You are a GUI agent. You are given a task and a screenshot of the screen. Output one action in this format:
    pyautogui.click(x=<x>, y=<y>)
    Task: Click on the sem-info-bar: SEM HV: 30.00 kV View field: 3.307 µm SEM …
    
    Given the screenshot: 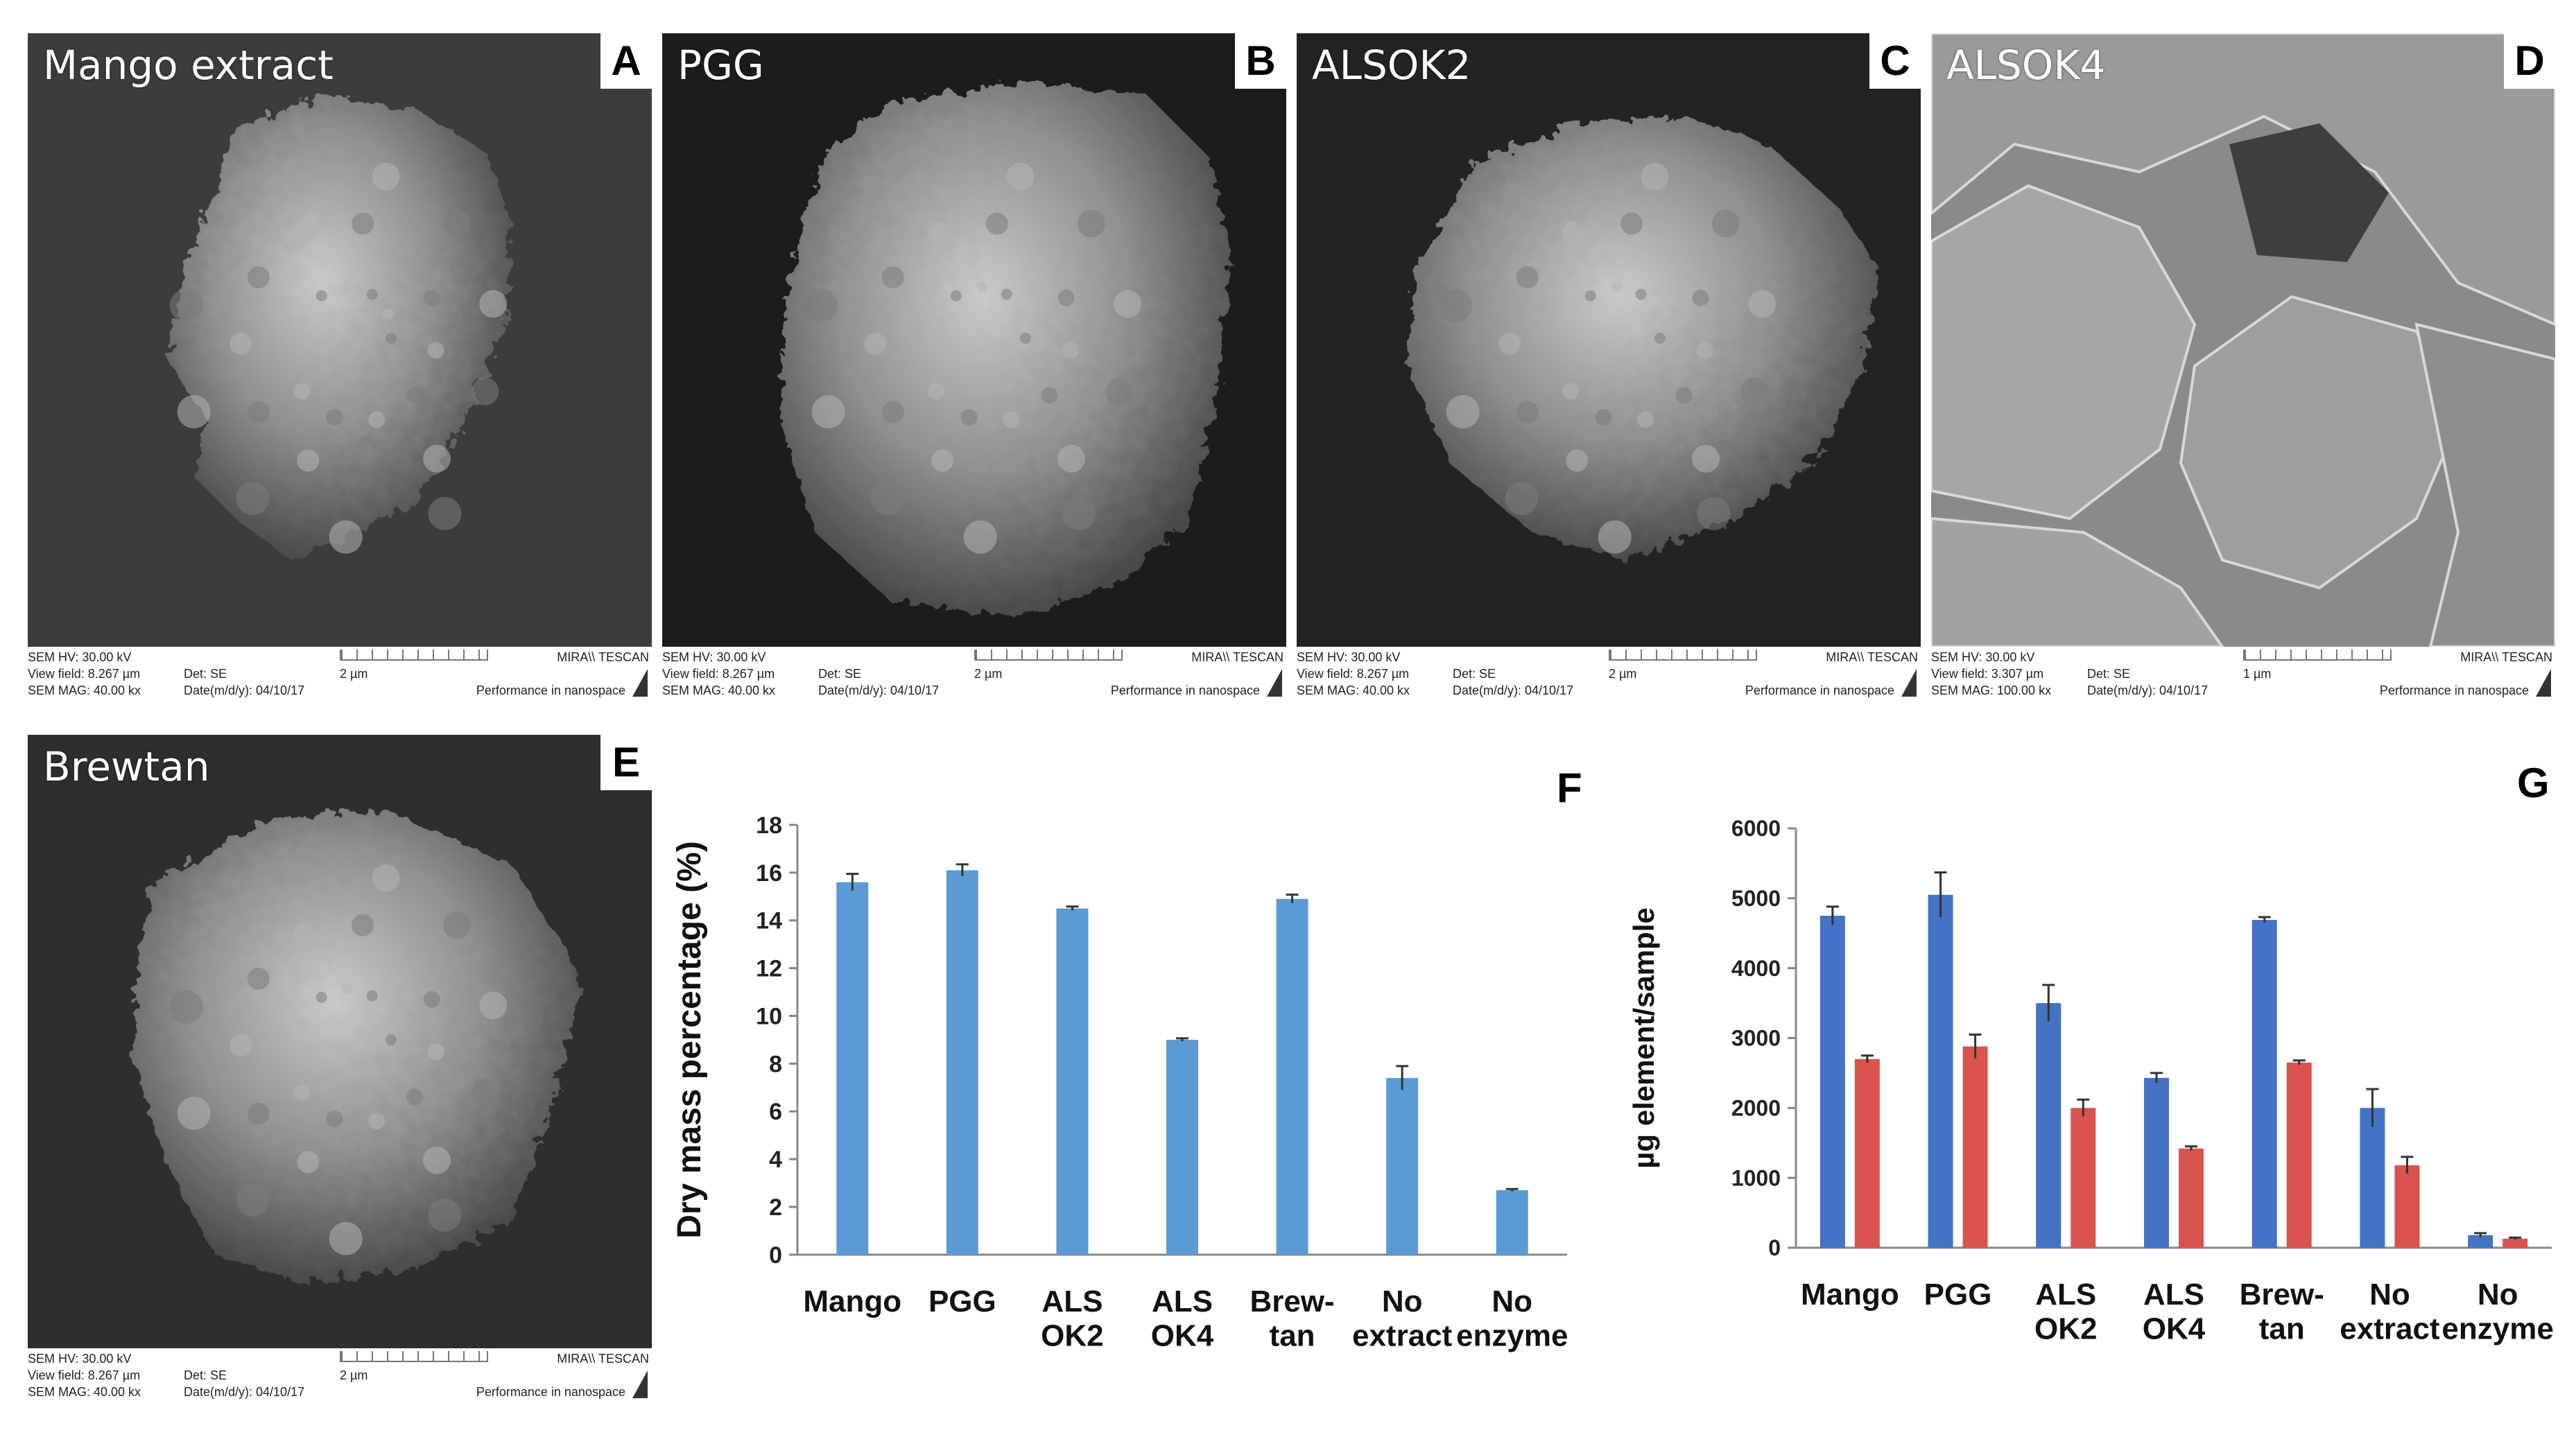 What is the action you would take?
    pyautogui.click(x=2243, y=680)
    